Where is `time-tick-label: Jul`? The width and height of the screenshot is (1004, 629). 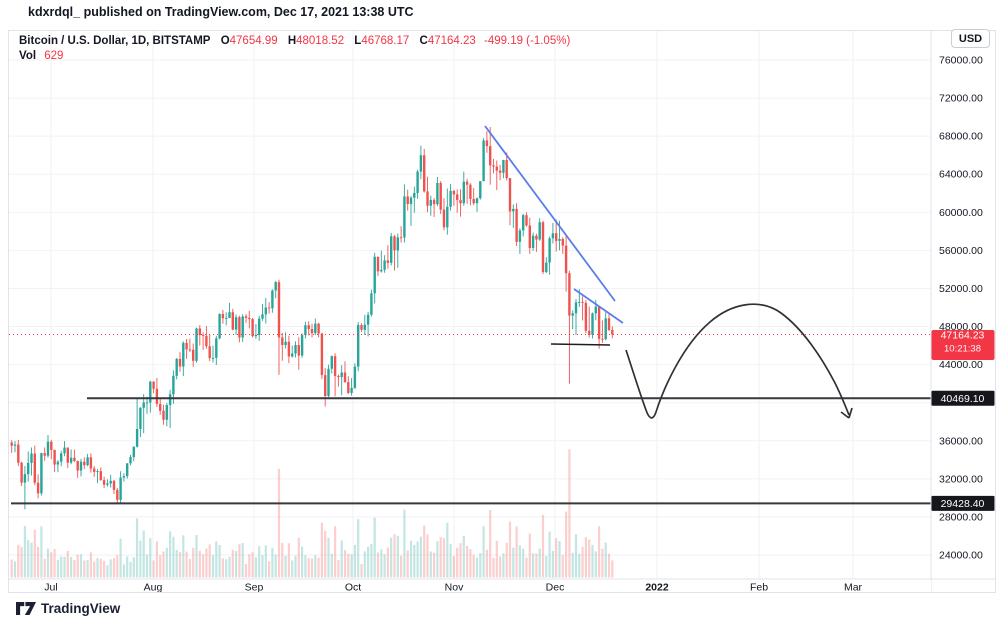
time-tick-label: Jul is located at coordinates (50, 587).